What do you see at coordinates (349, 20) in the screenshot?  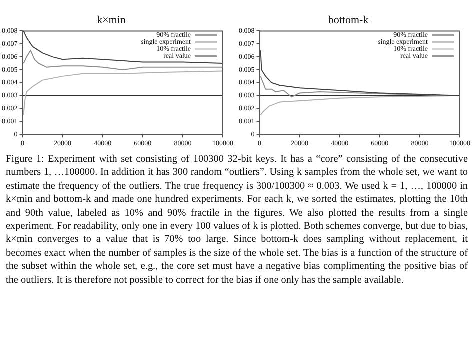 I see `chart-title: bottom-k` at bounding box center [349, 20].